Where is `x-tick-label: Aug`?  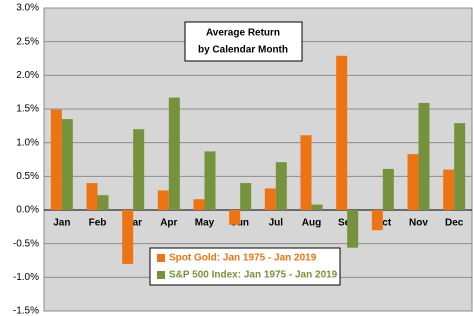 x-tick-label: Aug is located at coordinates (311, 223).